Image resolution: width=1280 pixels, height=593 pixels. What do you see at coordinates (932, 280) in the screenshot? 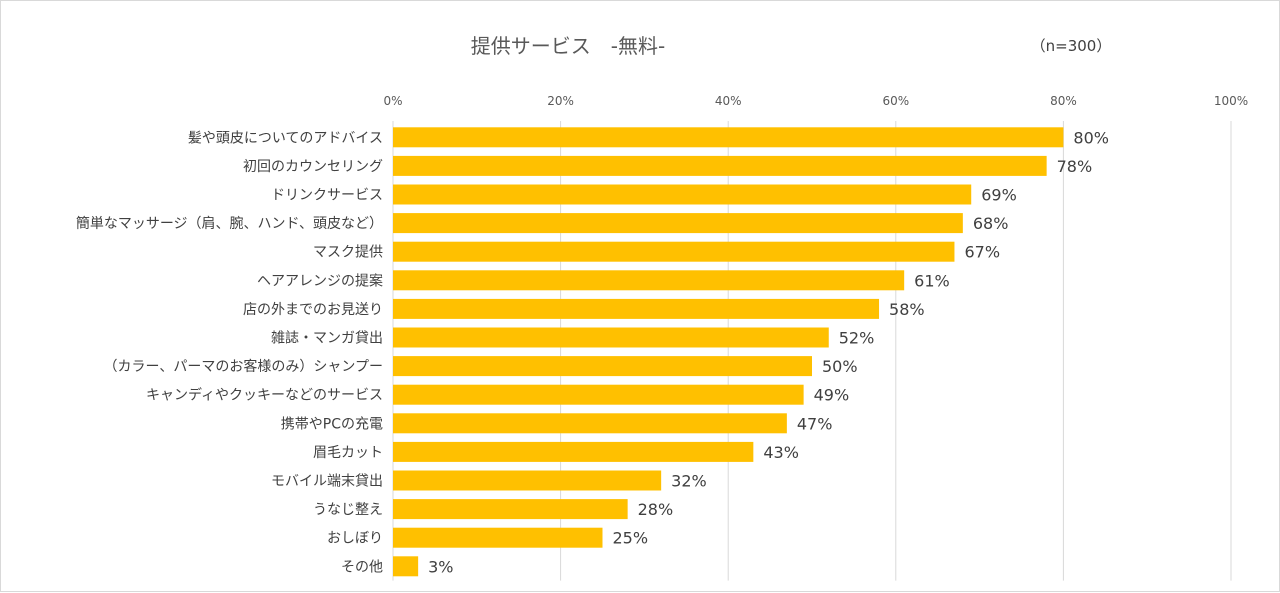
I see `value-label: 61%` at bounding box center [932, 280].